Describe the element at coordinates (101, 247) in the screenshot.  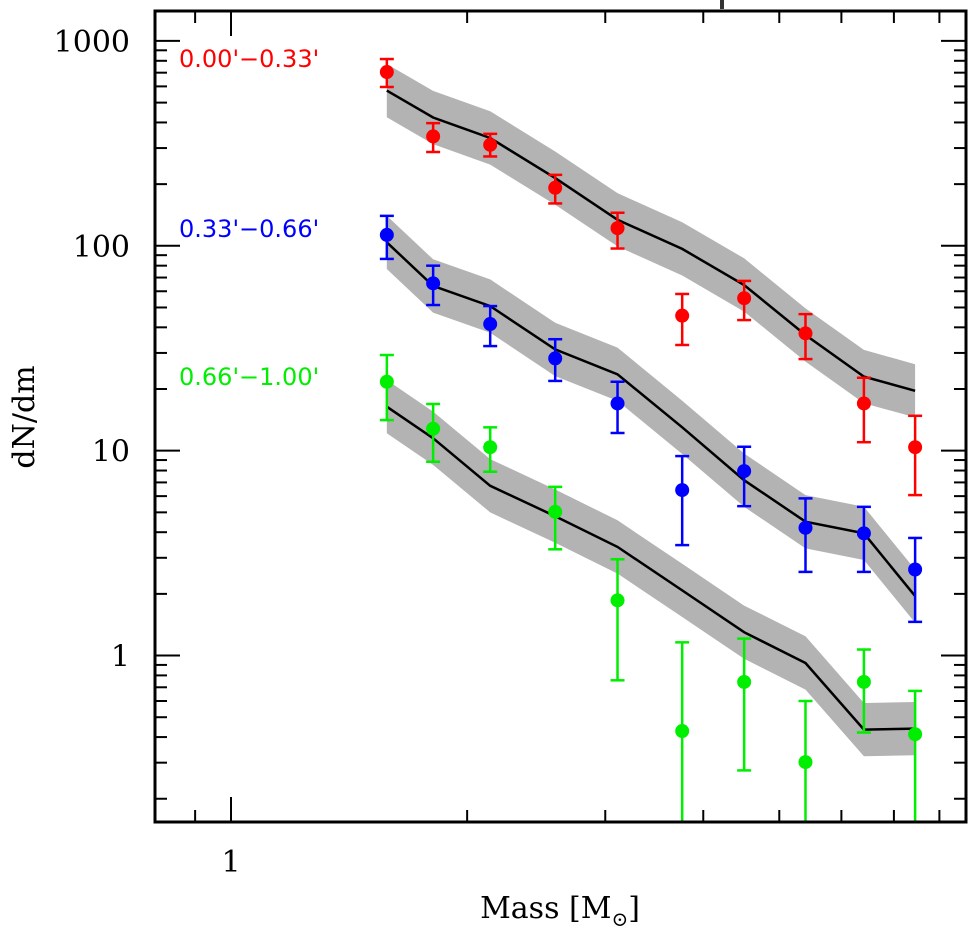
I see `y-tick-label: 100` at that location.